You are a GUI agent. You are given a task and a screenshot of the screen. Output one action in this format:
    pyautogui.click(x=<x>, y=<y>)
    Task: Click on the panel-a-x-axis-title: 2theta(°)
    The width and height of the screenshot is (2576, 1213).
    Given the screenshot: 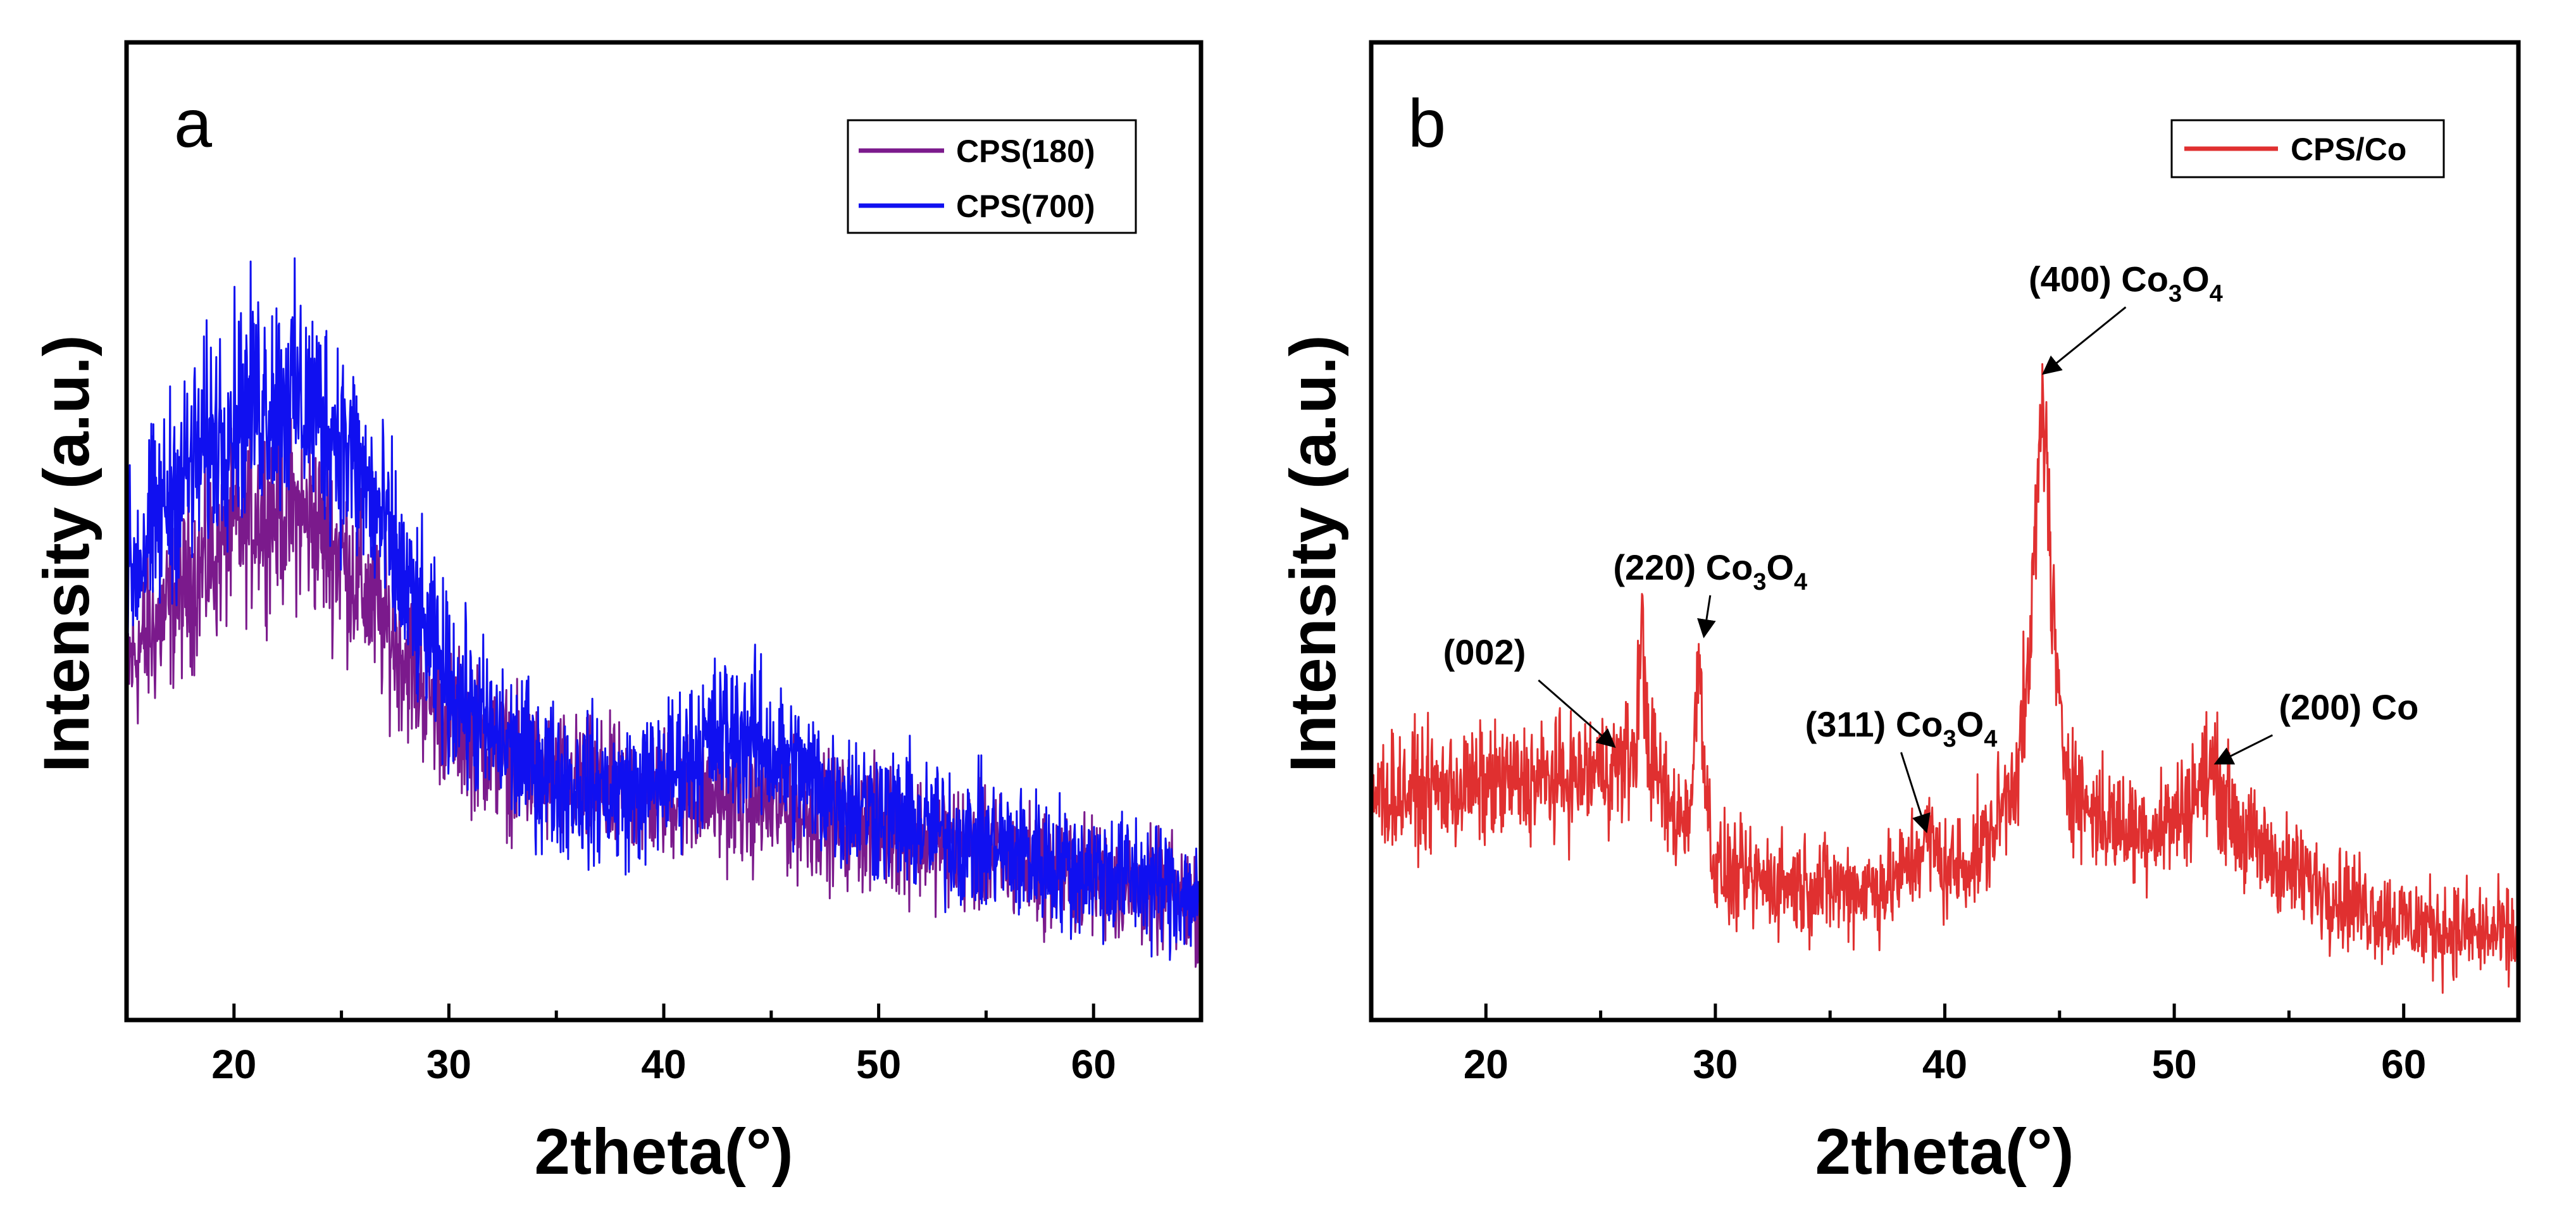 What is the action you would take?
    pyautogui.click(x=663, y=1152)
    